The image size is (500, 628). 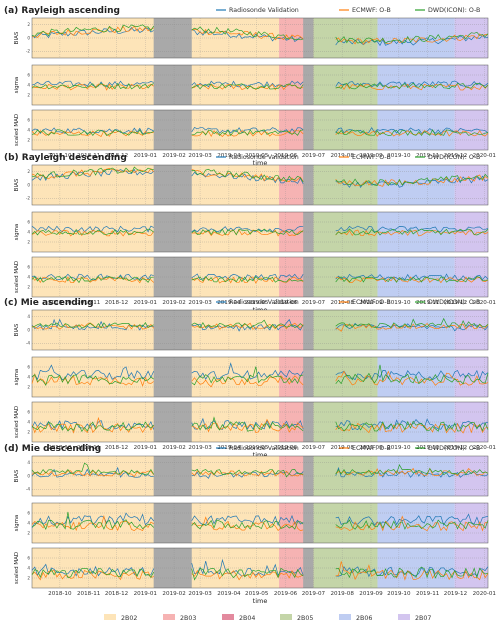 I want to click on legend-label-2: DWD(ICON): O-B, so click(x=454, y=302).